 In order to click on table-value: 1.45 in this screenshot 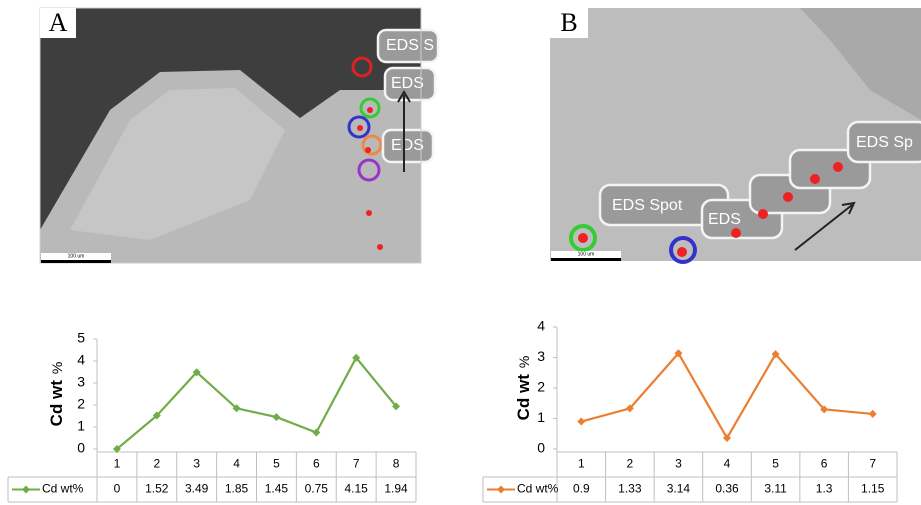, I will do `click(277, 489)`.